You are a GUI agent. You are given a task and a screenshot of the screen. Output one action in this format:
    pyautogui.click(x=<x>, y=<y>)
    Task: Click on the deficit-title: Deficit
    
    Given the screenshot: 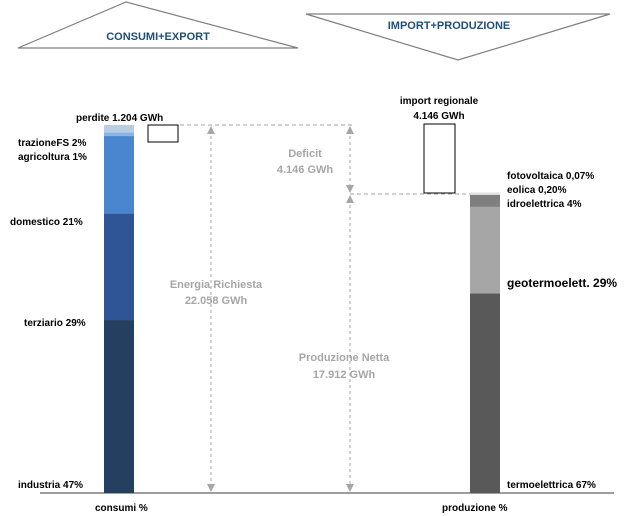 What is the action you would take?
    pyautogui.click(x=305, y=154)
    